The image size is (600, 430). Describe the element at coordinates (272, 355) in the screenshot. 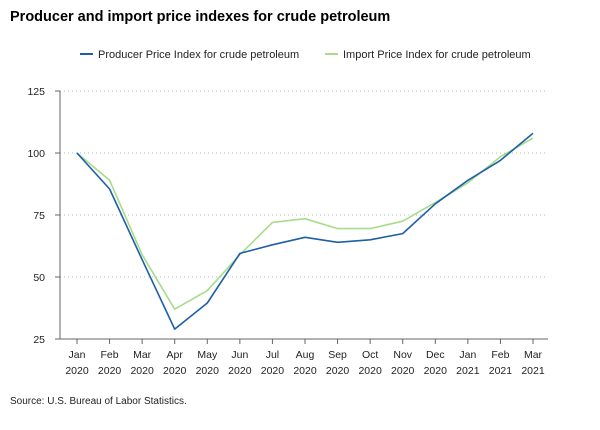

I see `x-tick-label-month: Jul` at that location.